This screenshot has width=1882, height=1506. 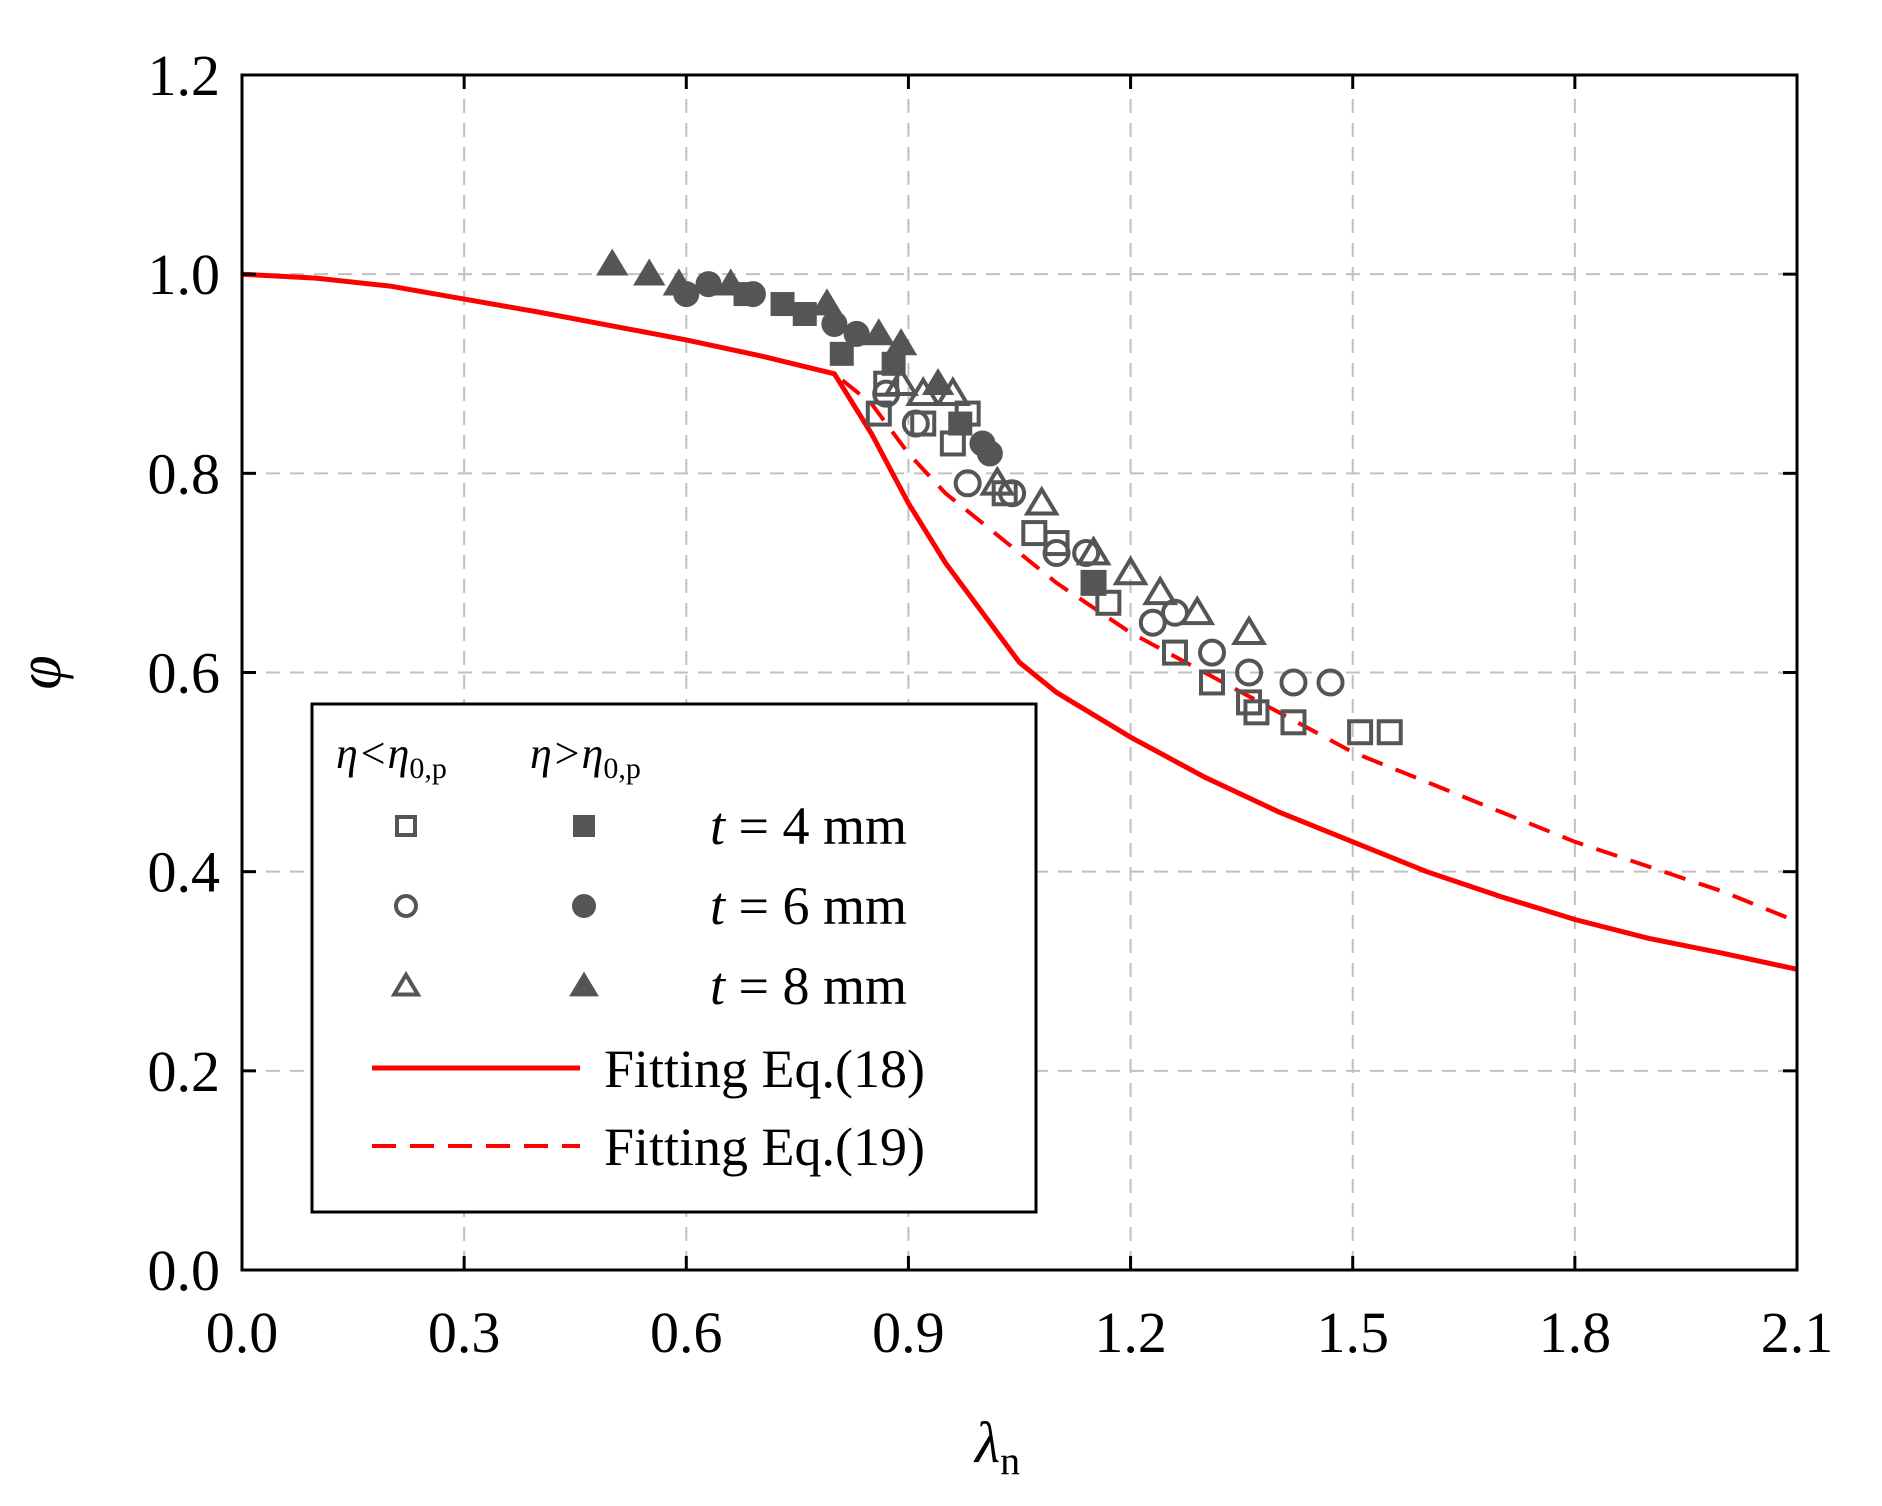 I want to click on legend-label-eq19: Fitting Eq.(19), so click(x=764, y=1147).